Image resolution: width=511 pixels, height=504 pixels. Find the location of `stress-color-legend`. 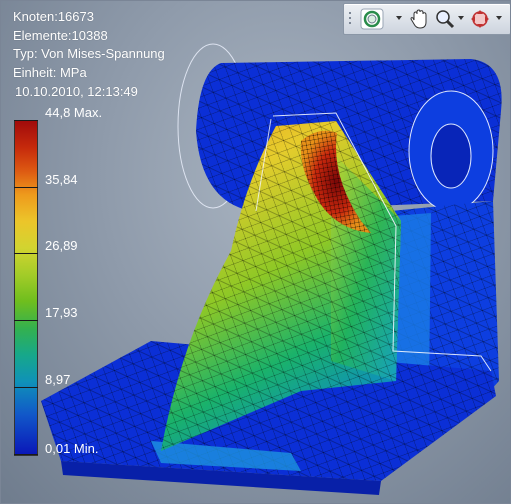

stress-color-legend is located at coordinates (26, 288).